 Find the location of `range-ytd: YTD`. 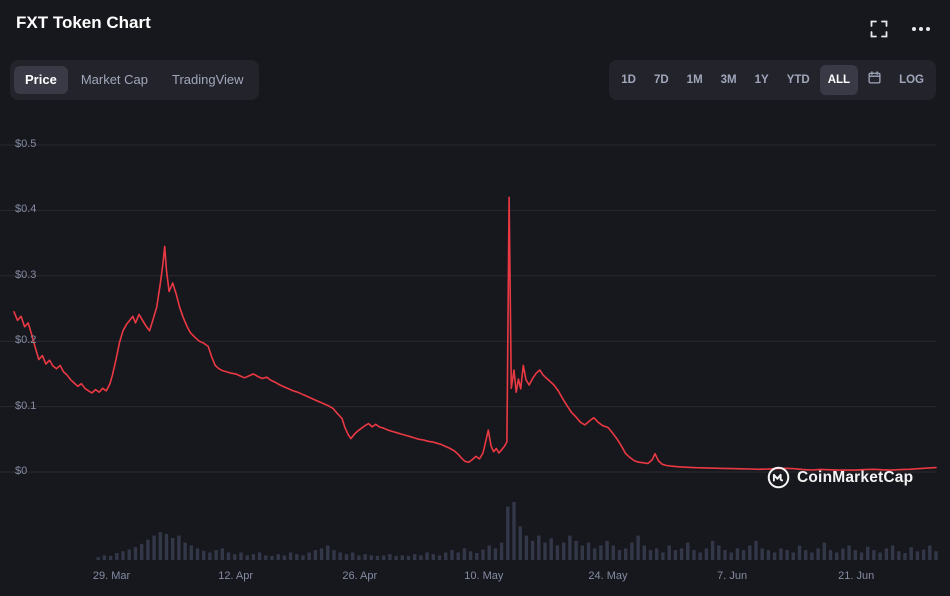

range-ytd: YTD is located at coordinates (798, 80).